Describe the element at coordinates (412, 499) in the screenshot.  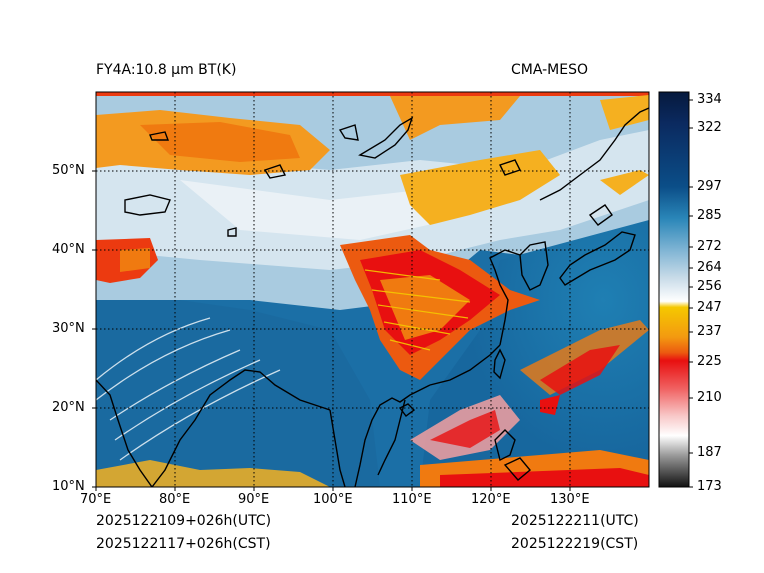
I see `lon-label-110: 110°E` at that location.